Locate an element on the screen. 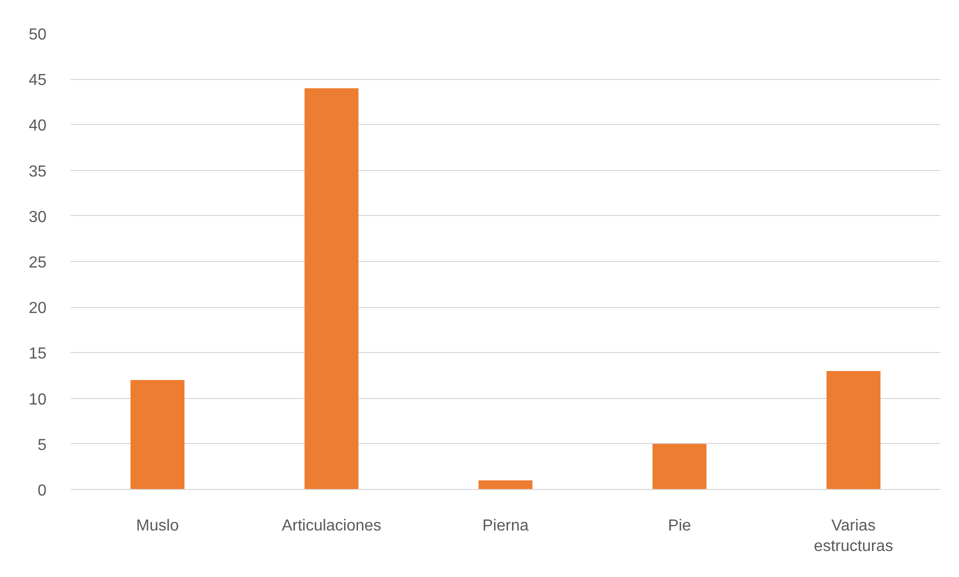 The image size is (959, 577). y-tick-label: 30 is located at coordinates (37, 217).